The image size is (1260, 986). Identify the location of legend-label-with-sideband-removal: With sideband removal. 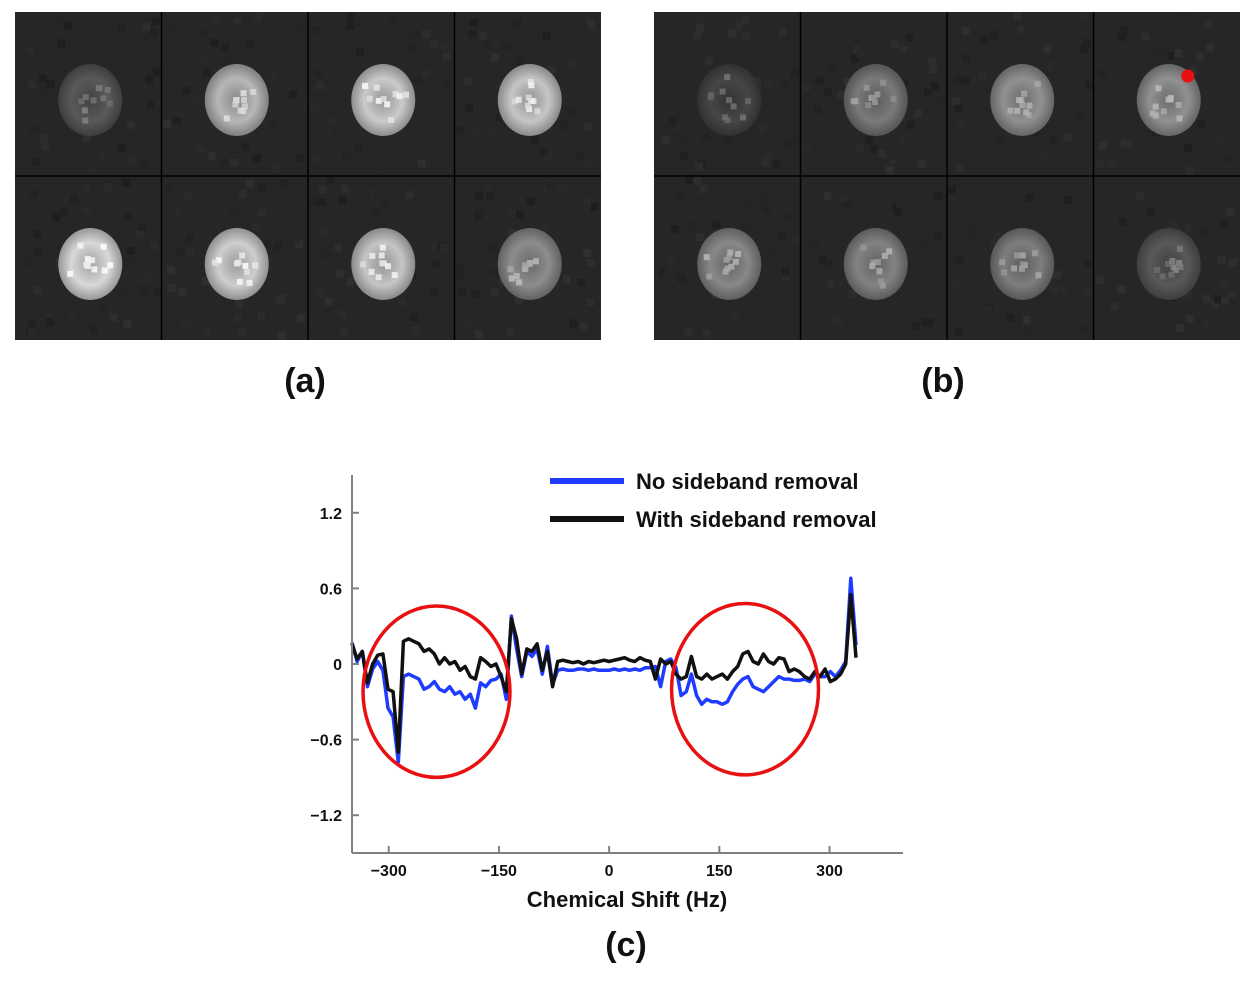
(756, 519).